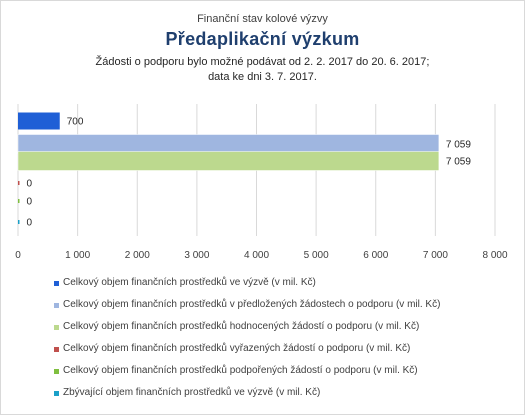 The image size is (525, 415). Describe the element at coordinates (196, 255) in the screenshot. I see `x-tick-label: 3 000` at that location.